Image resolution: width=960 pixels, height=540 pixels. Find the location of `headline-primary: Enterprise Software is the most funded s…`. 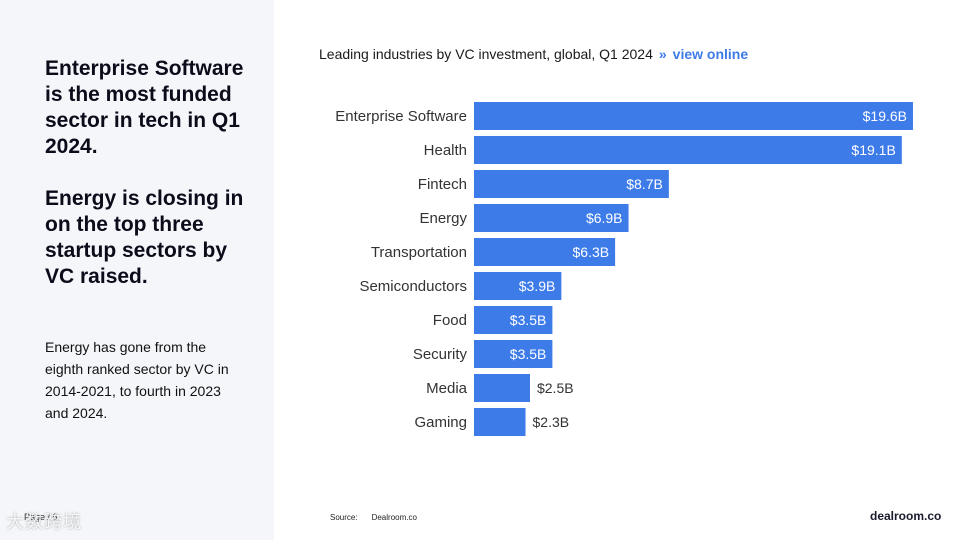

headline-primary: Enterprise Software is the most funded s… is located at coordinates (144, 107).